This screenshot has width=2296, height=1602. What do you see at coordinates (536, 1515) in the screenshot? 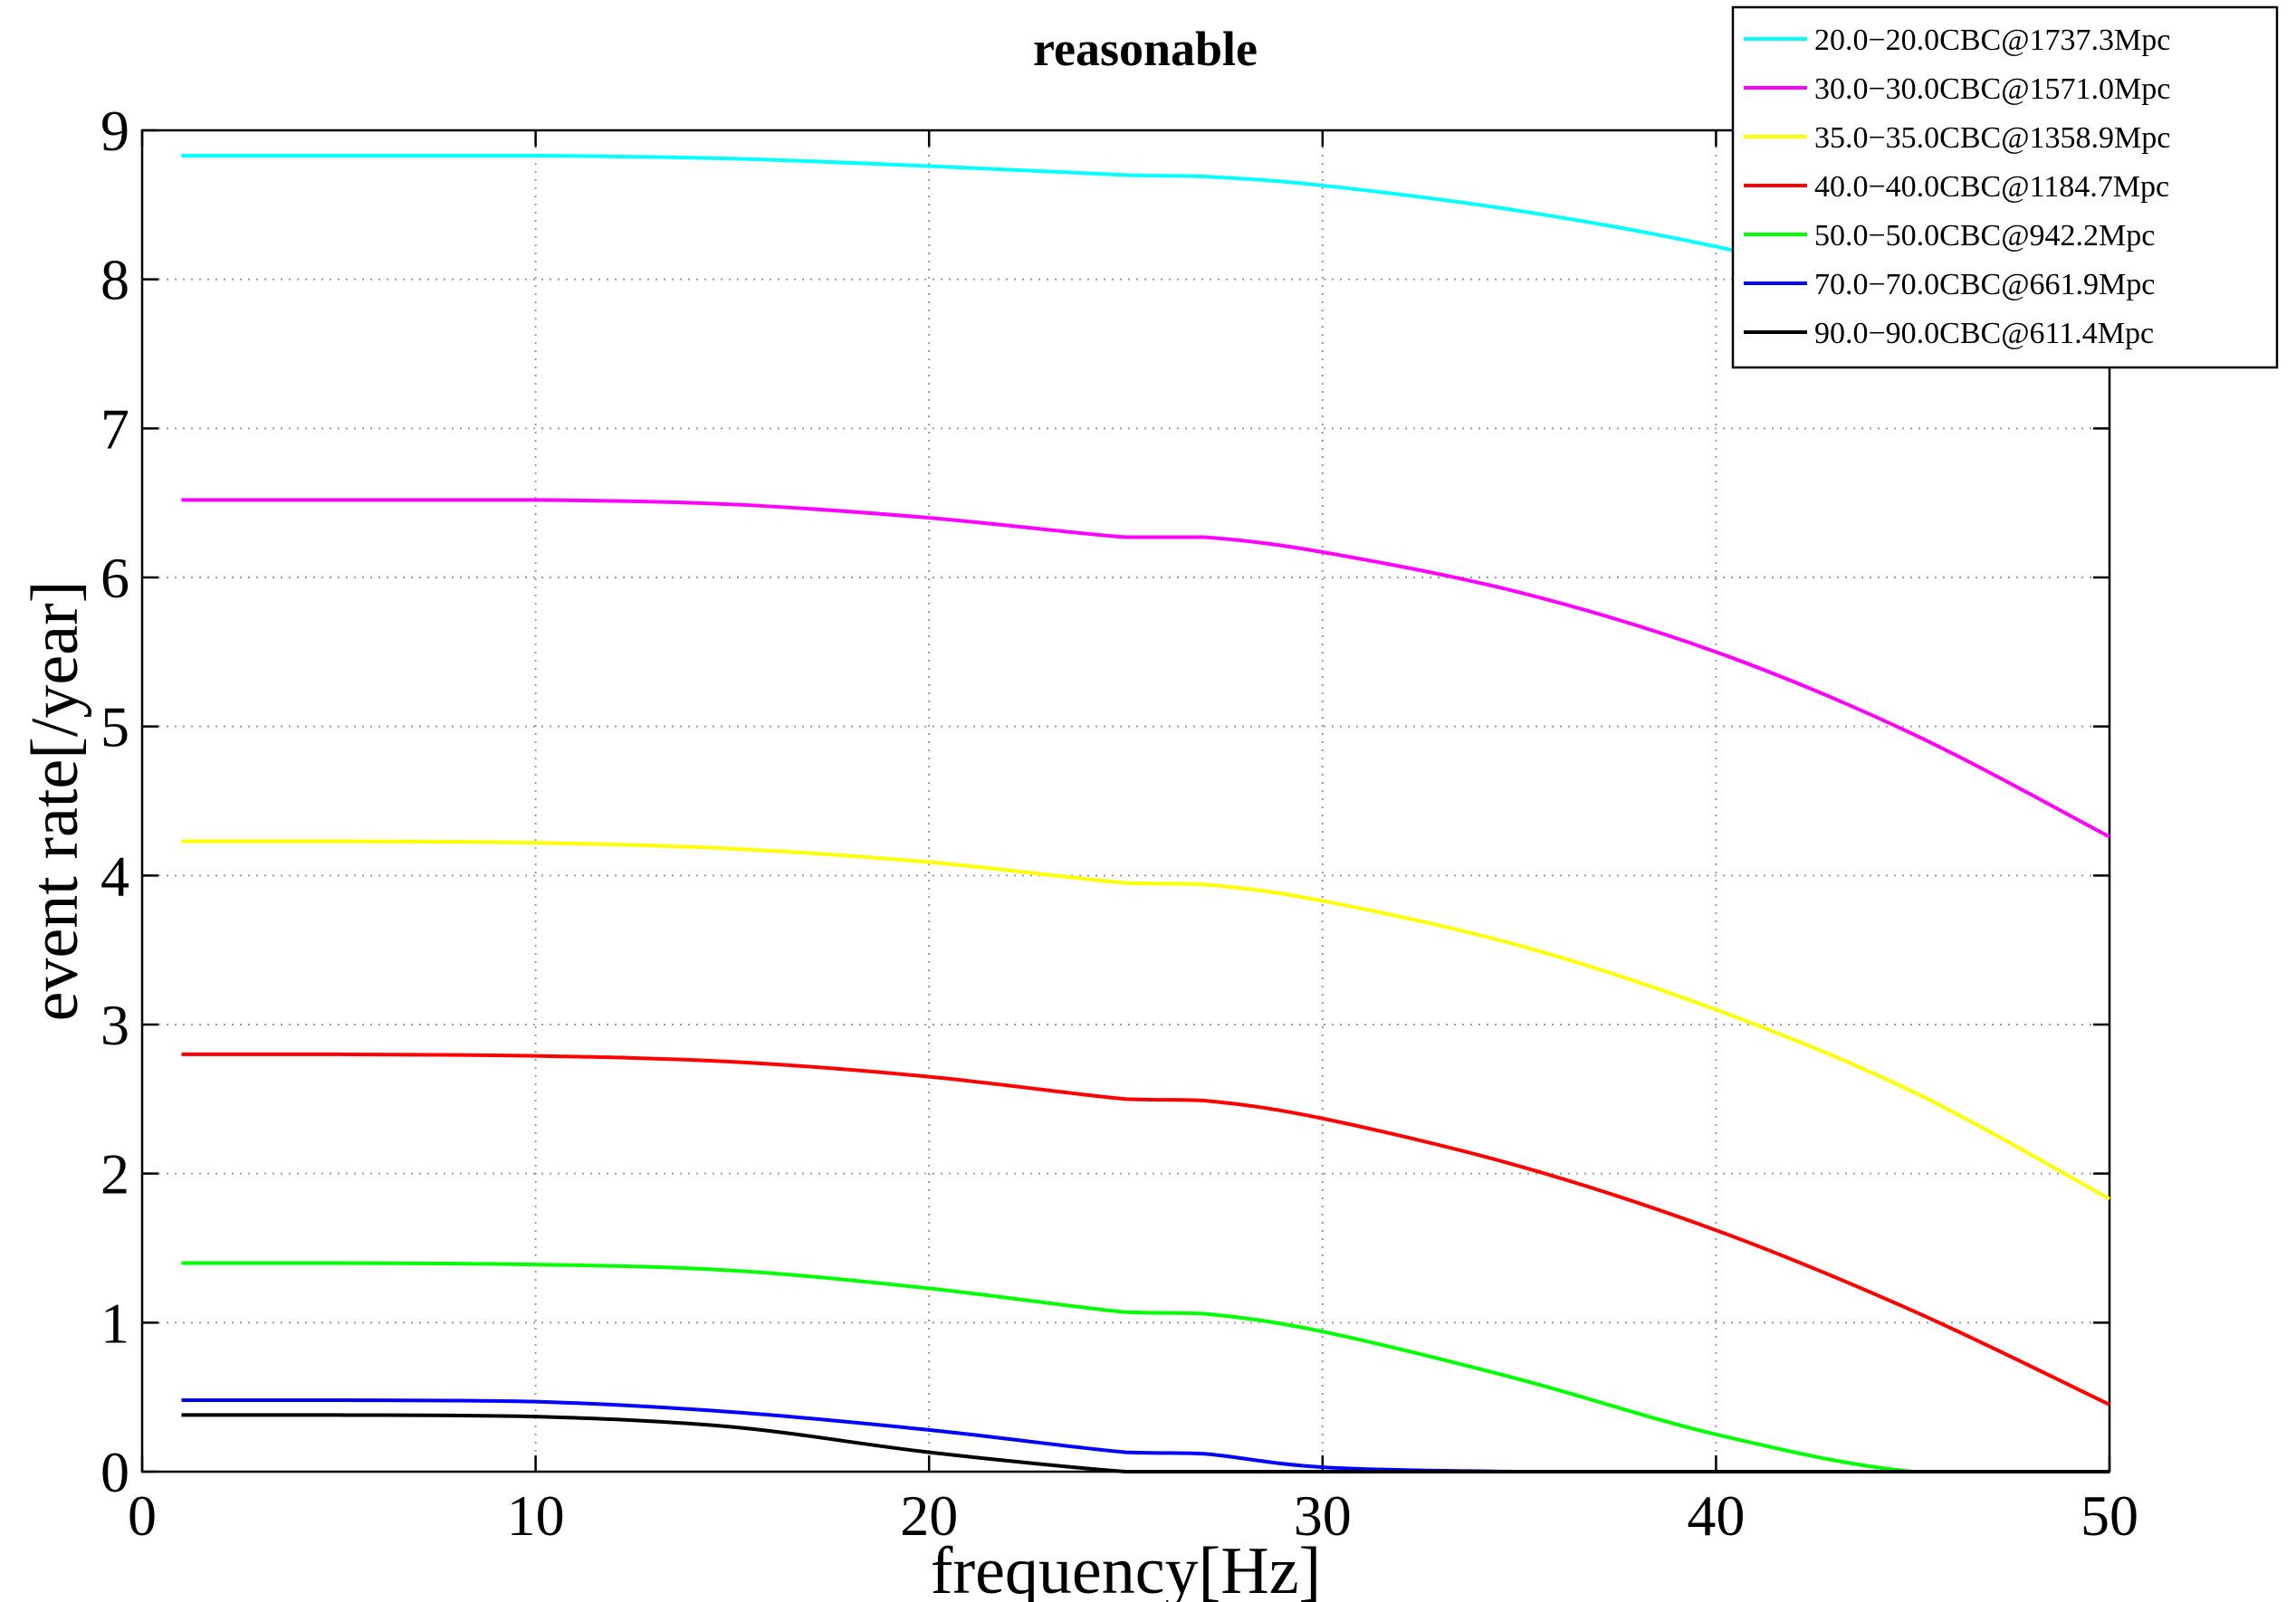
I see `x-tick-label: 10` at bounding box center [536, 1515].